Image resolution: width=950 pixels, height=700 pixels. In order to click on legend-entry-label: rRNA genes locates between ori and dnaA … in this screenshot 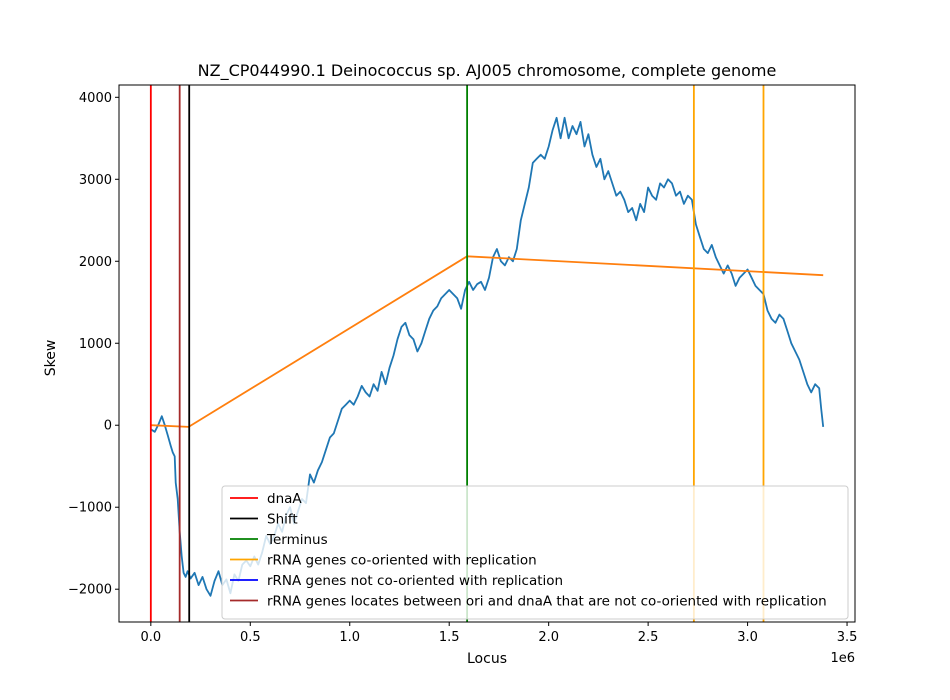, I will do `click(547, 602)`.